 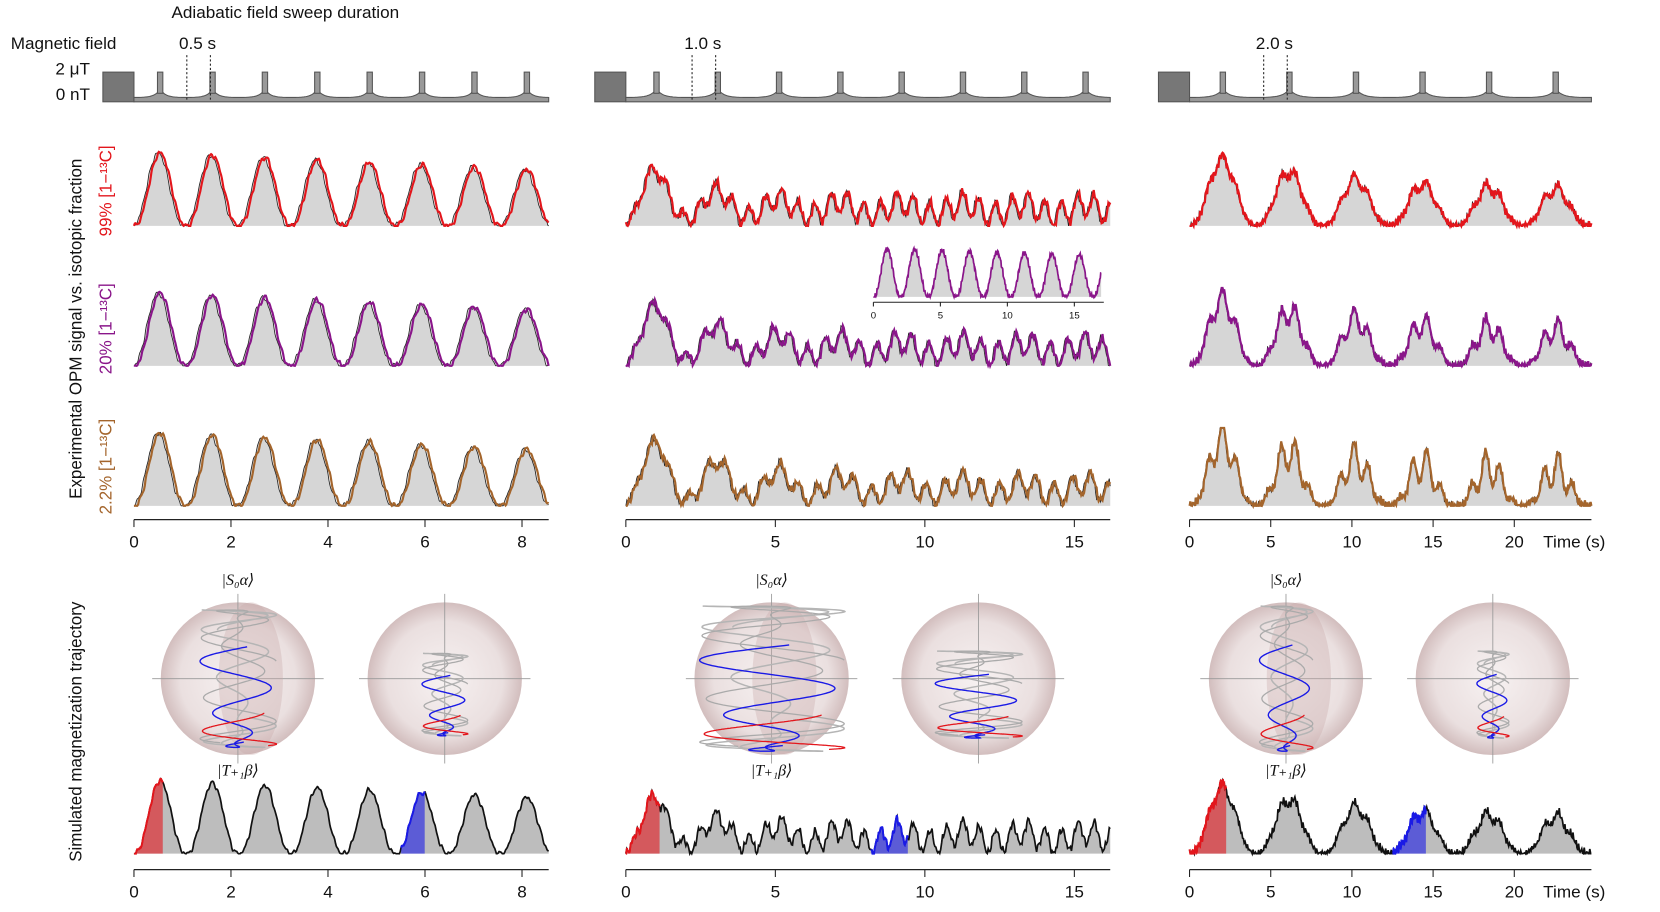 What do you see at coordinates (72, 69) in the screenshot?
I see `field-high: 2 μT` at bounding box center [72, 69].